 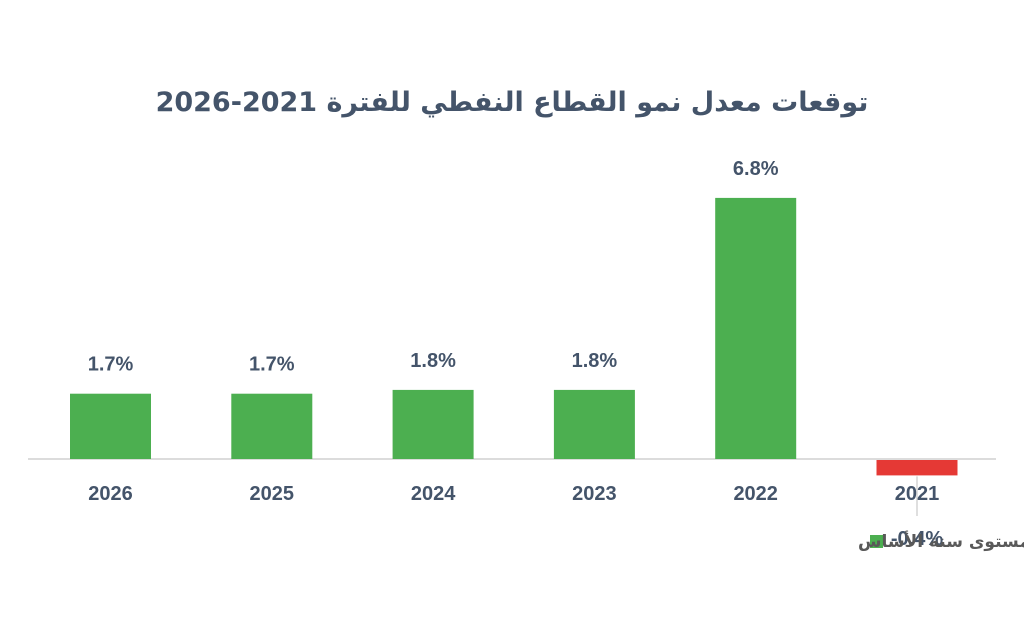 I want to click on x-tick-label-2024: 2024, so click(x=433, y=494).